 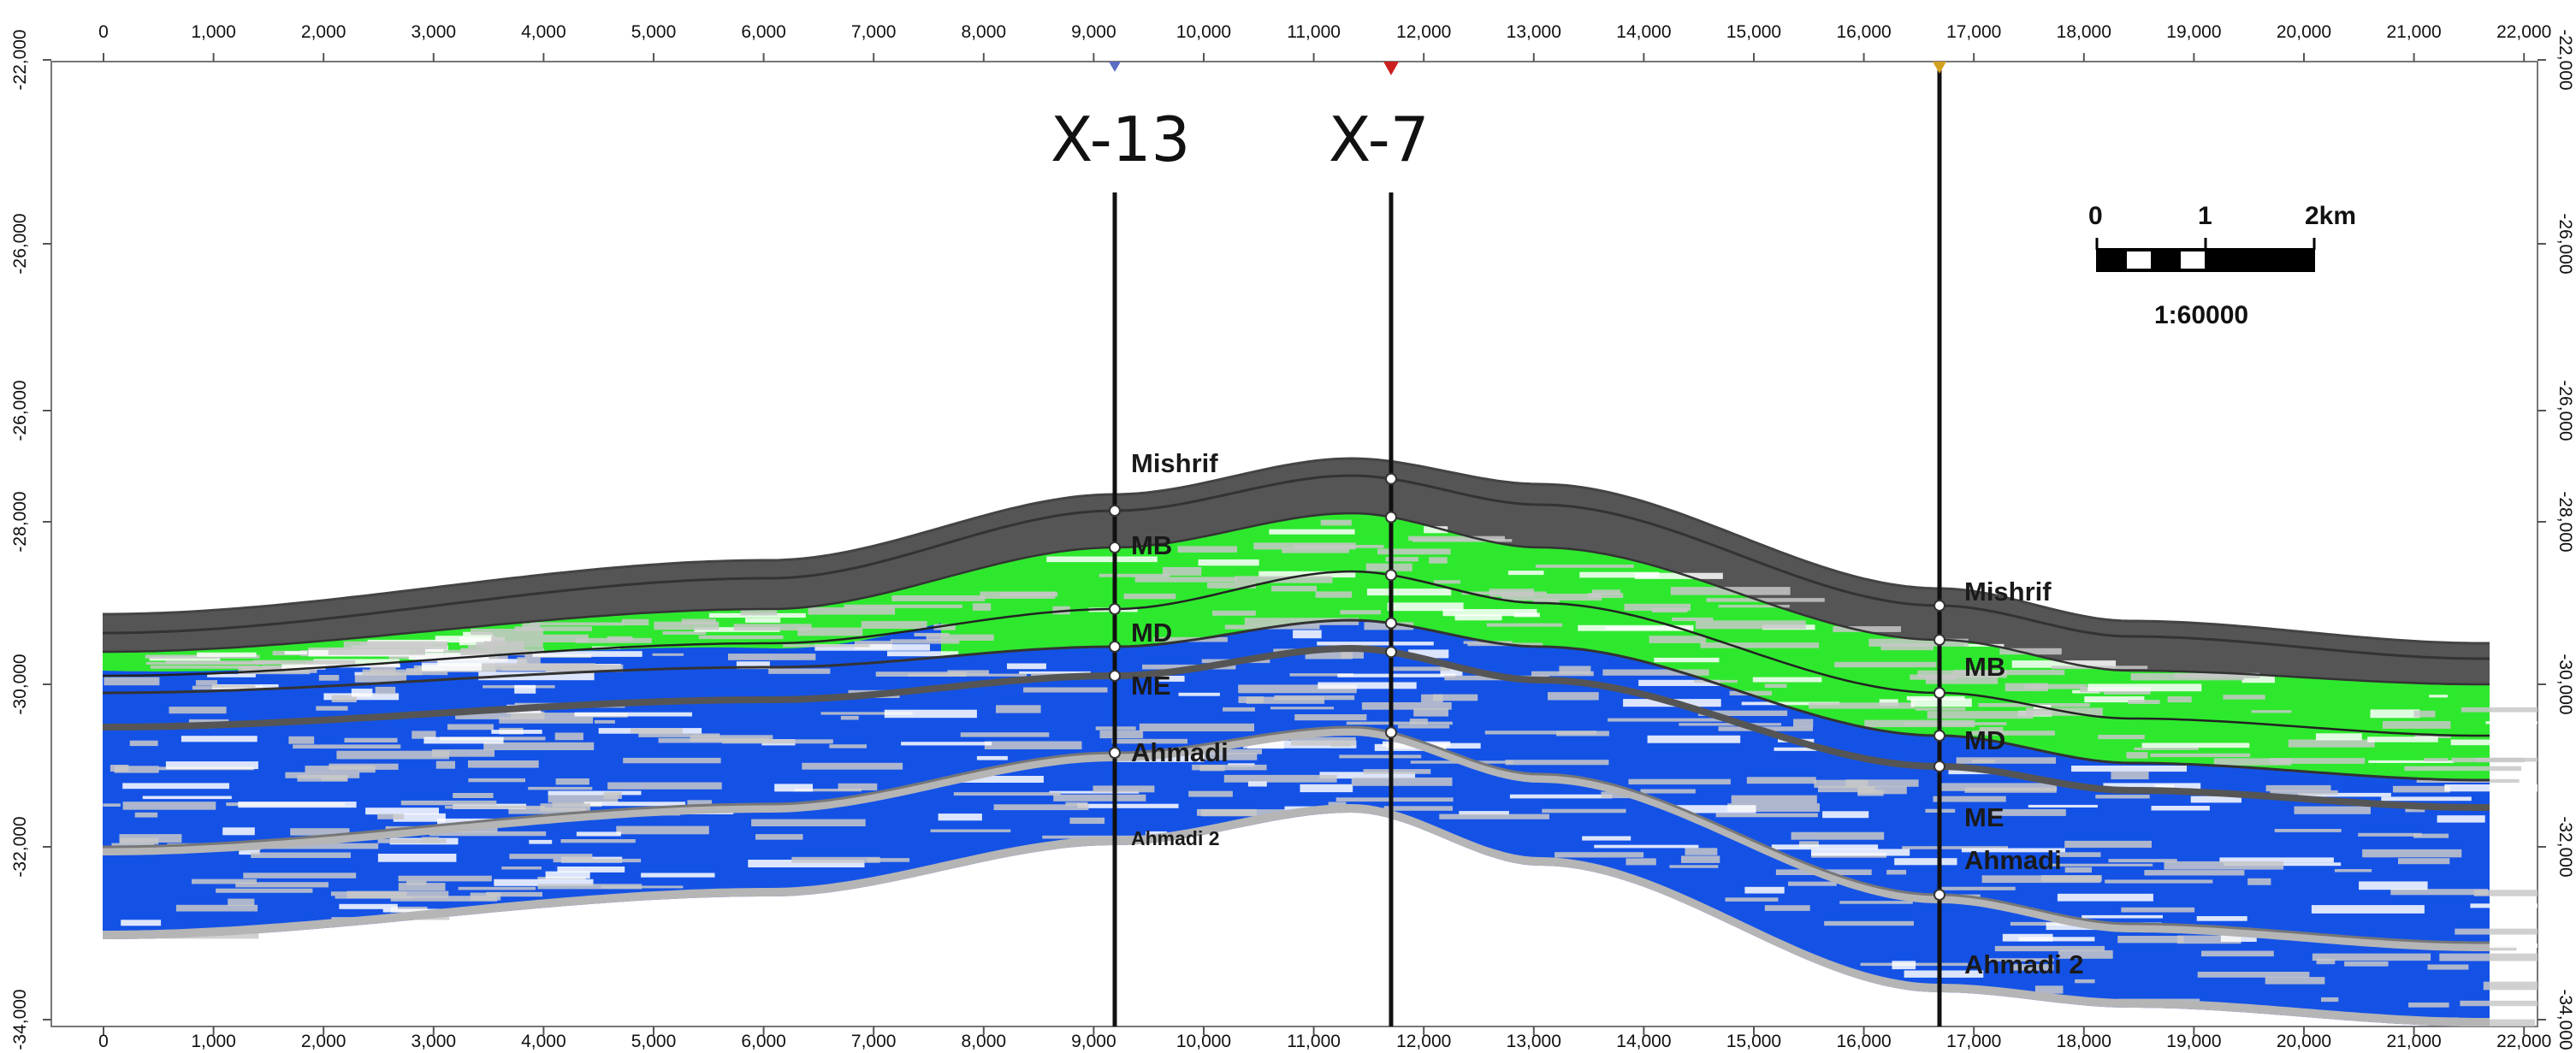 What do you see at coordinates (2414, 32) in the screenshot?
I see `x-tick-label-top: 21,000` at bounding box center [2414, 32].